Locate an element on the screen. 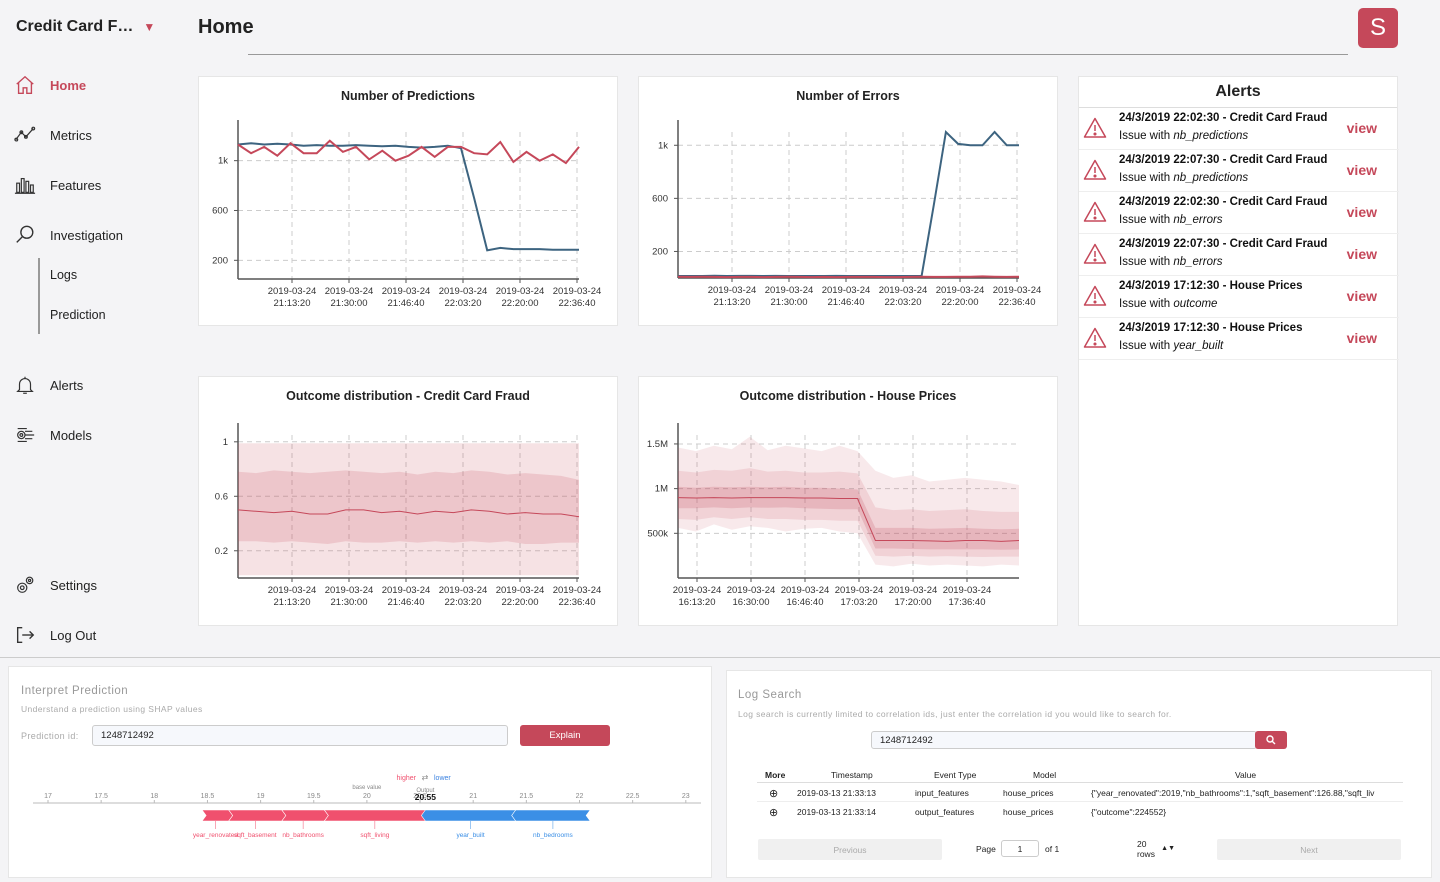 The width and height of the screenshot is (1440, 882). sidebar-item-alerts: Alerts is located at coordinates (99, 385).